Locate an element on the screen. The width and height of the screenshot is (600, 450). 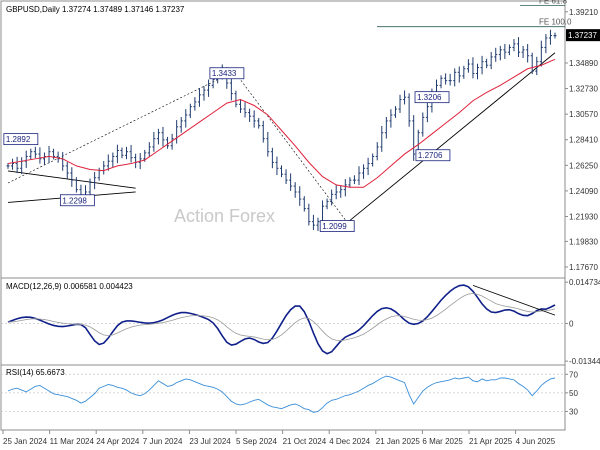
last-price-label: 1.37237 is located at coordinates (582, 35).